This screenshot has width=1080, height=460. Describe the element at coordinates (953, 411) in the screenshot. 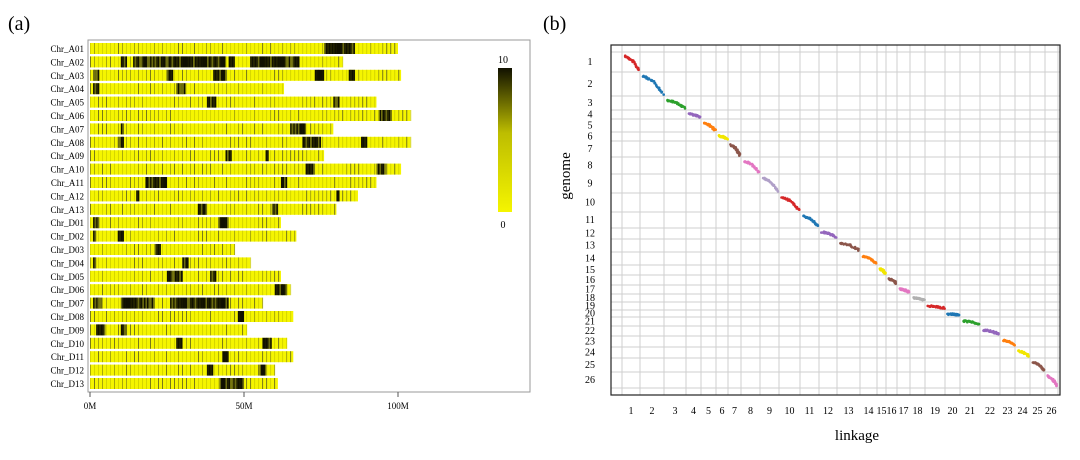

I see `x-tick-label: 20` at that location.